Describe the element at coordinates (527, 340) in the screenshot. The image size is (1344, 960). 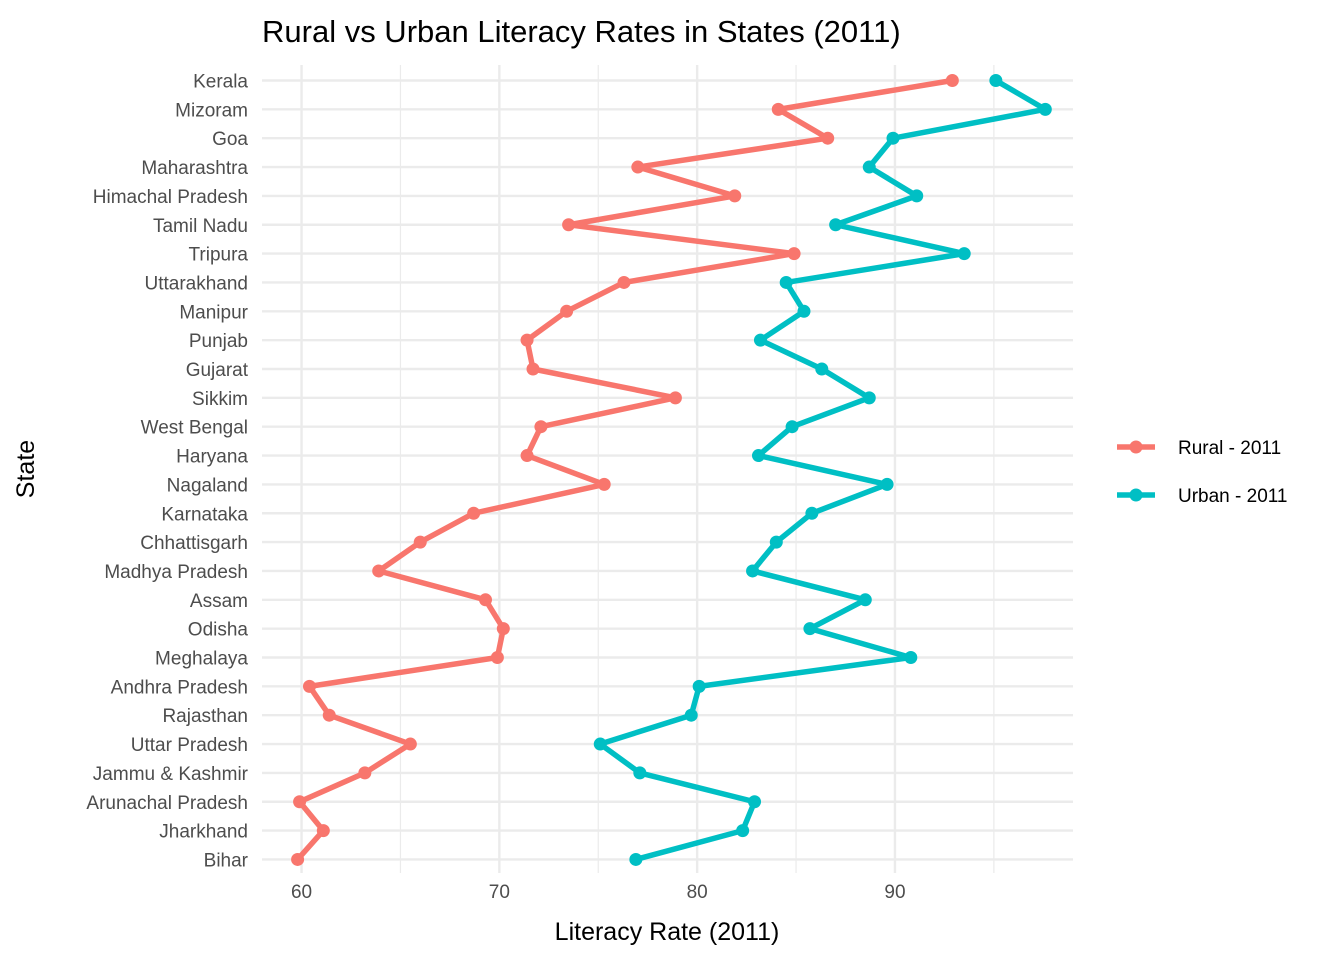
I see `point-rural-2011-punjab` at that location.